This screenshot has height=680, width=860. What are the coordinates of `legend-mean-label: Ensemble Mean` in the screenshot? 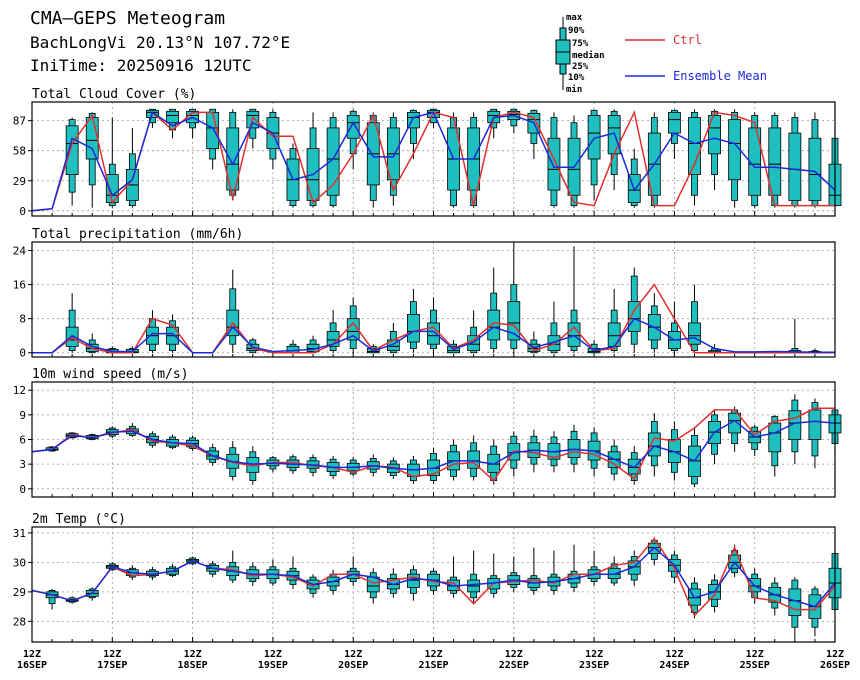 It's located at (720, 76).